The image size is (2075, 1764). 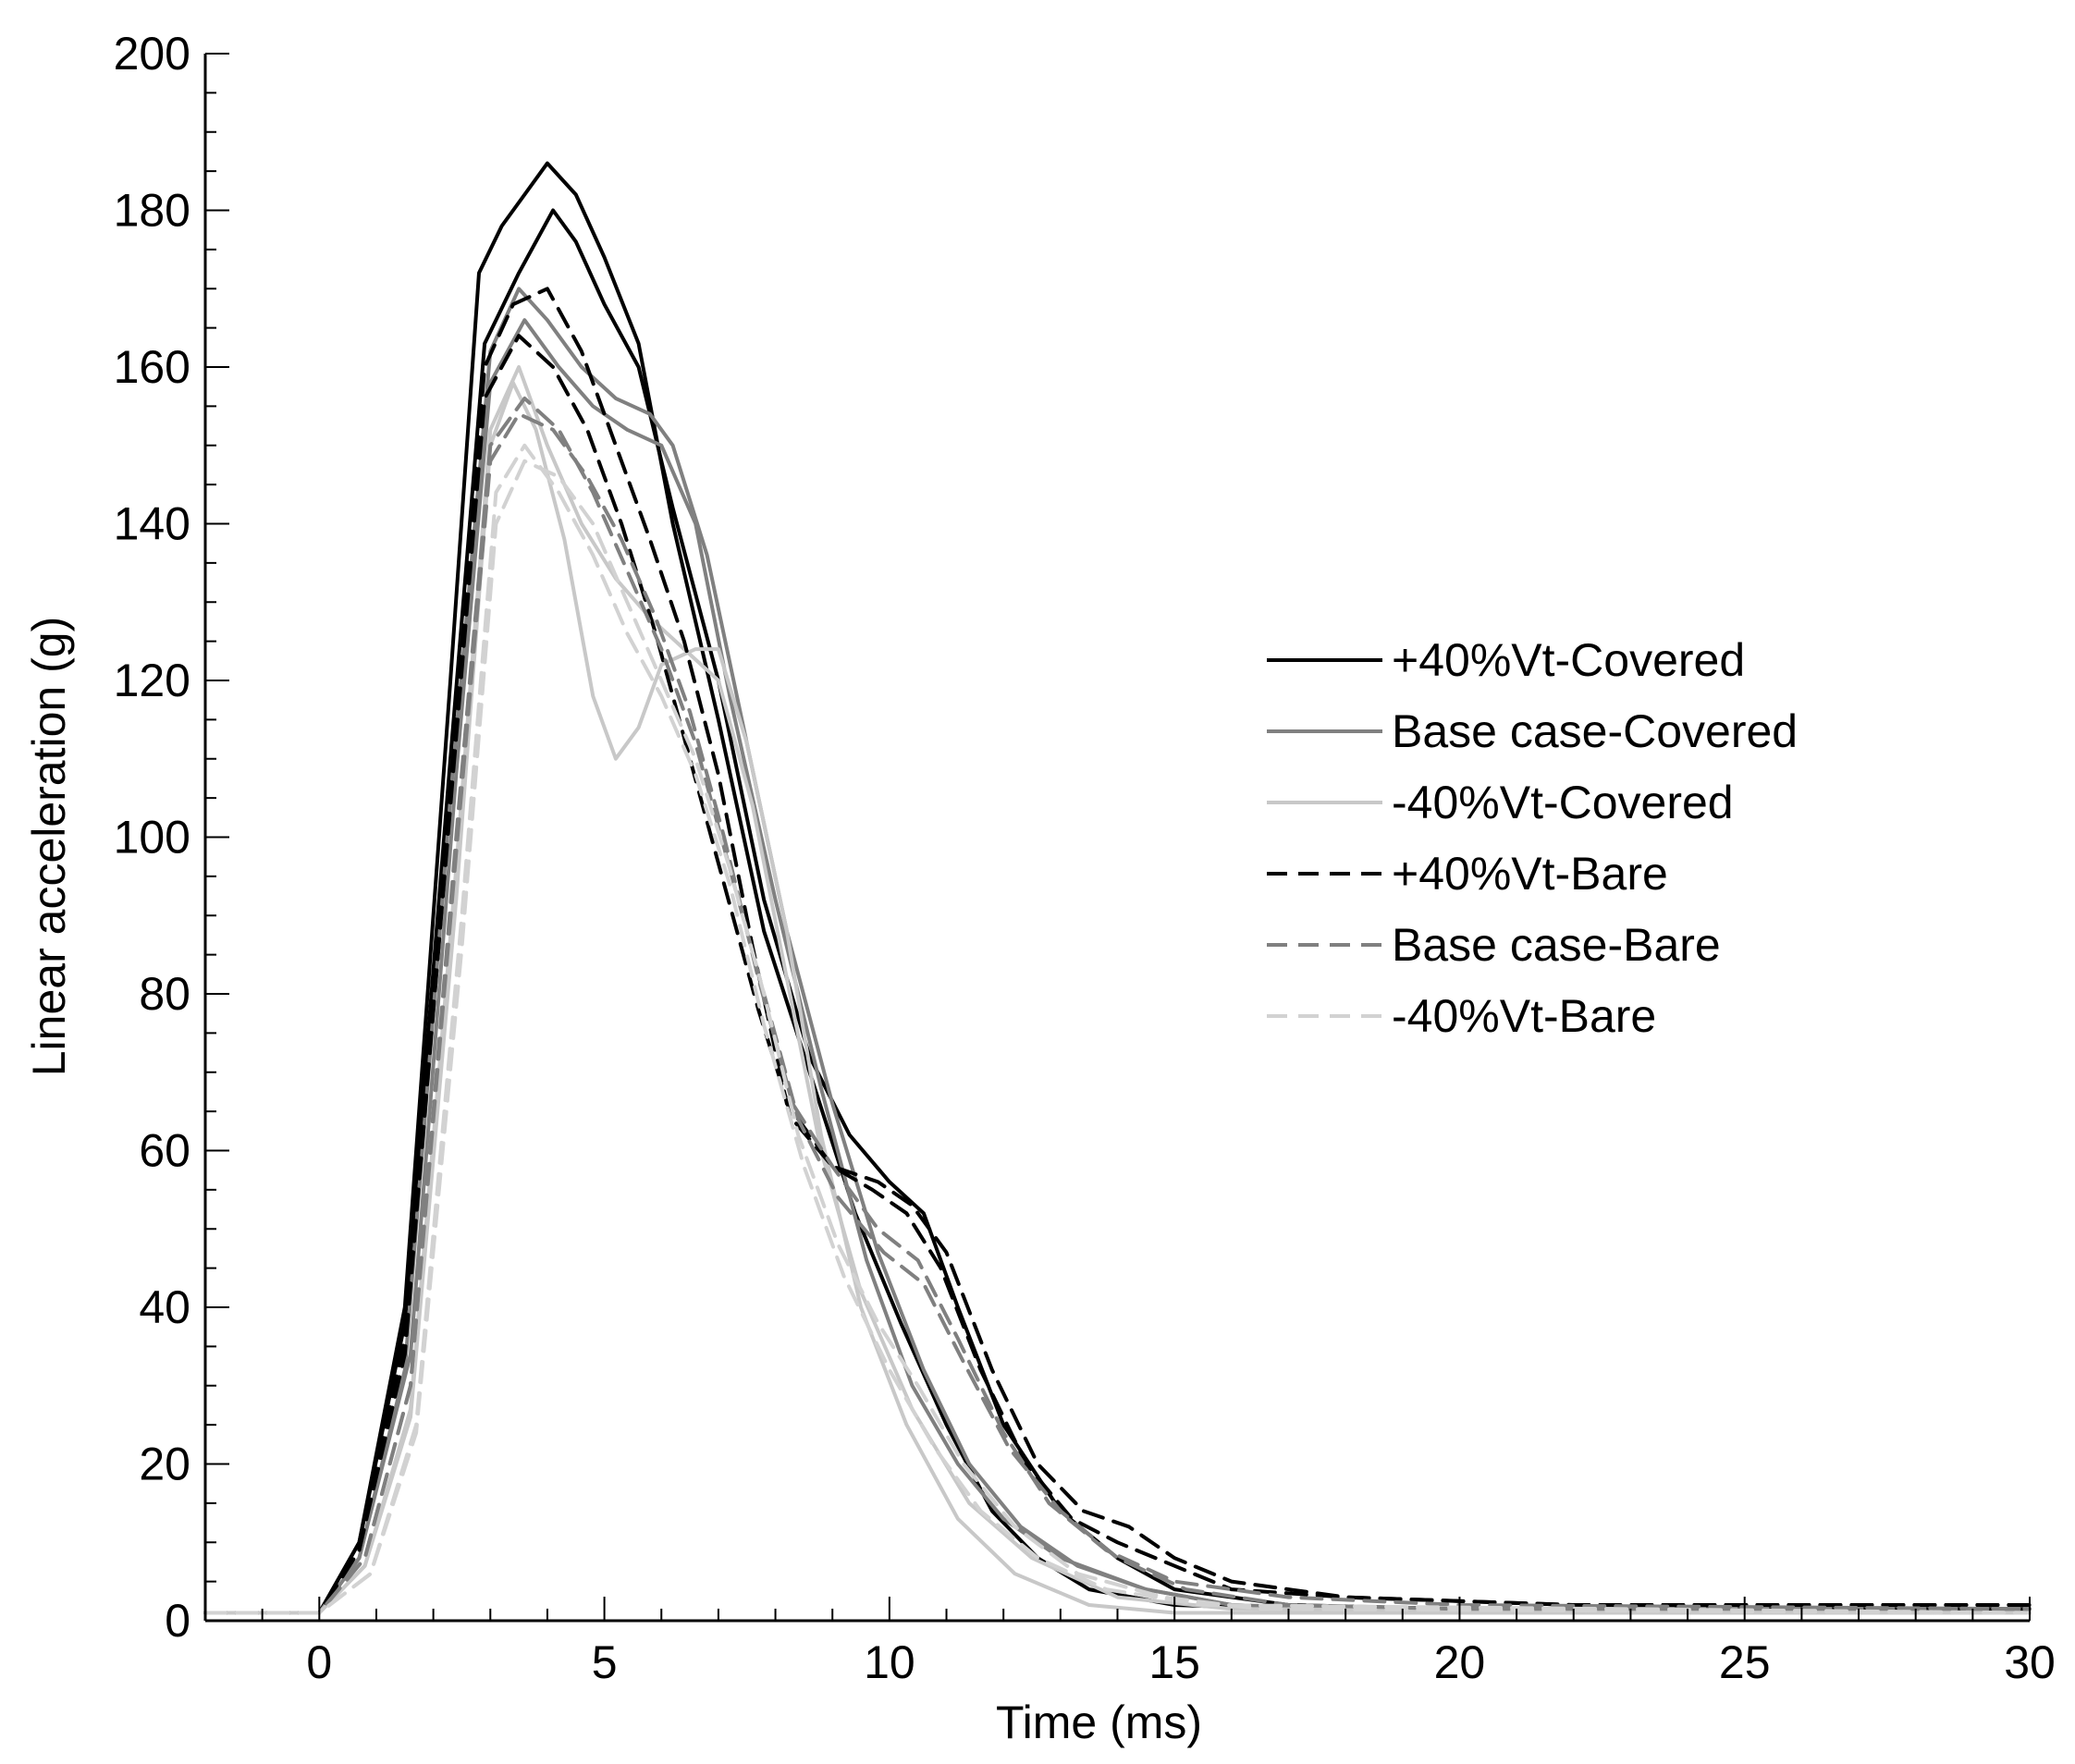 What do you see at coordinates (164, 1151) in the screenshot?
I see `y-tick-label: 60` at bounding box center [164, 1151].